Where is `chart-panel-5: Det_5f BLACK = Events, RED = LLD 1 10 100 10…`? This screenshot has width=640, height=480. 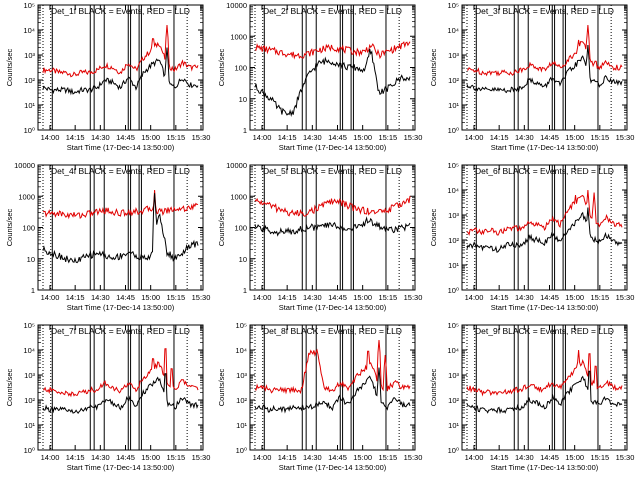 chart-panel-5: Det_5f BLACK = Events, RED = LLD 1 10 100 10… is located at coordinates (319, 236).